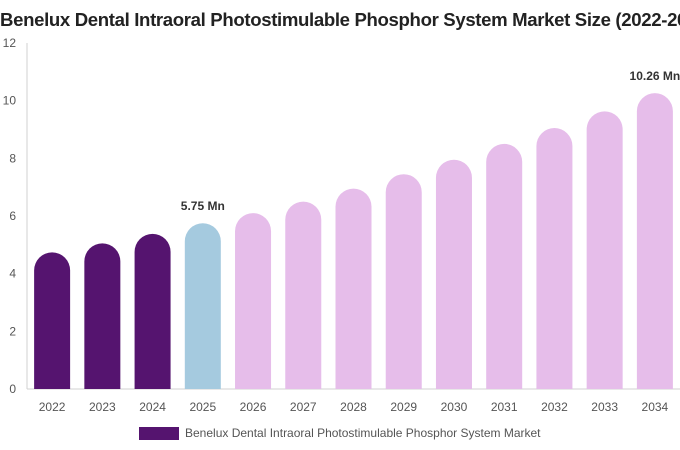  What do you see at coordinates (403, 281) in the screenshot?
I see `bar-2029` at bounding box center [403, 281].